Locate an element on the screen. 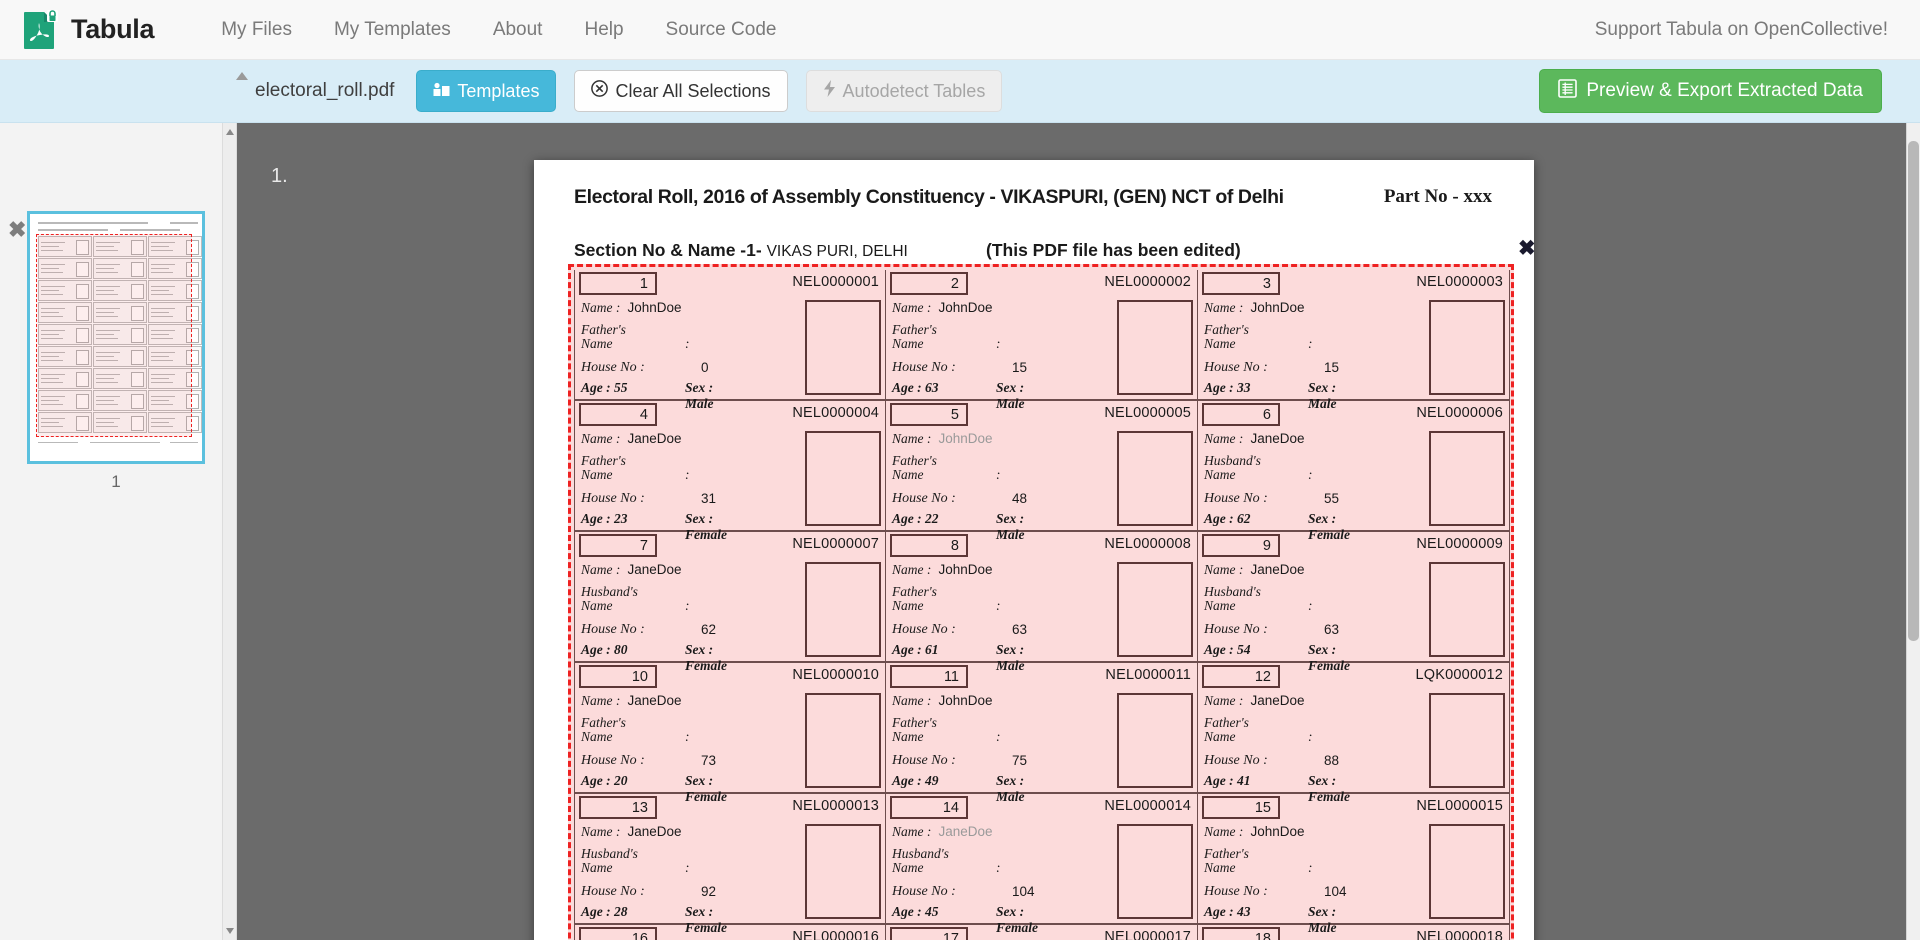  pdf-part-number: Part No - xxx is located at coordinates (1437, 196).